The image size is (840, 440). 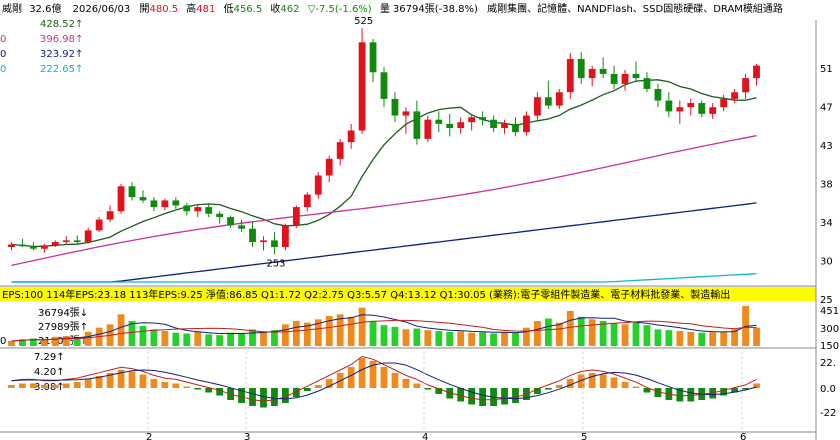 I want to click on low-value: 456.5, so click(x=248, y=9).